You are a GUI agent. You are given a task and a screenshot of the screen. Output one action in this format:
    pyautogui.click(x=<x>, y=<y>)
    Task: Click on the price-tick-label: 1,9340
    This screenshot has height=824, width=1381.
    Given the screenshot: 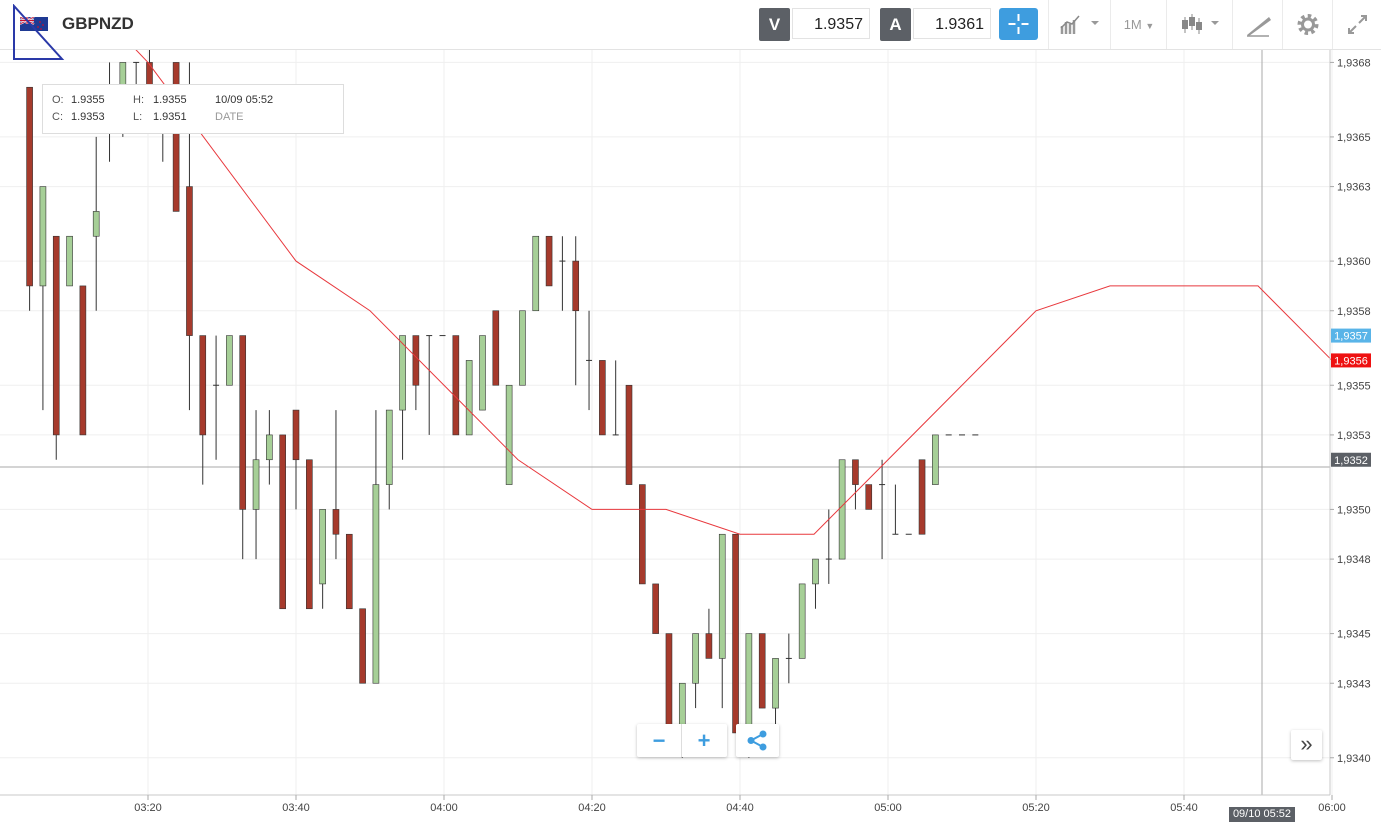 What is the action you would take?
    pyautogui.click(x=1354, y=759)
    